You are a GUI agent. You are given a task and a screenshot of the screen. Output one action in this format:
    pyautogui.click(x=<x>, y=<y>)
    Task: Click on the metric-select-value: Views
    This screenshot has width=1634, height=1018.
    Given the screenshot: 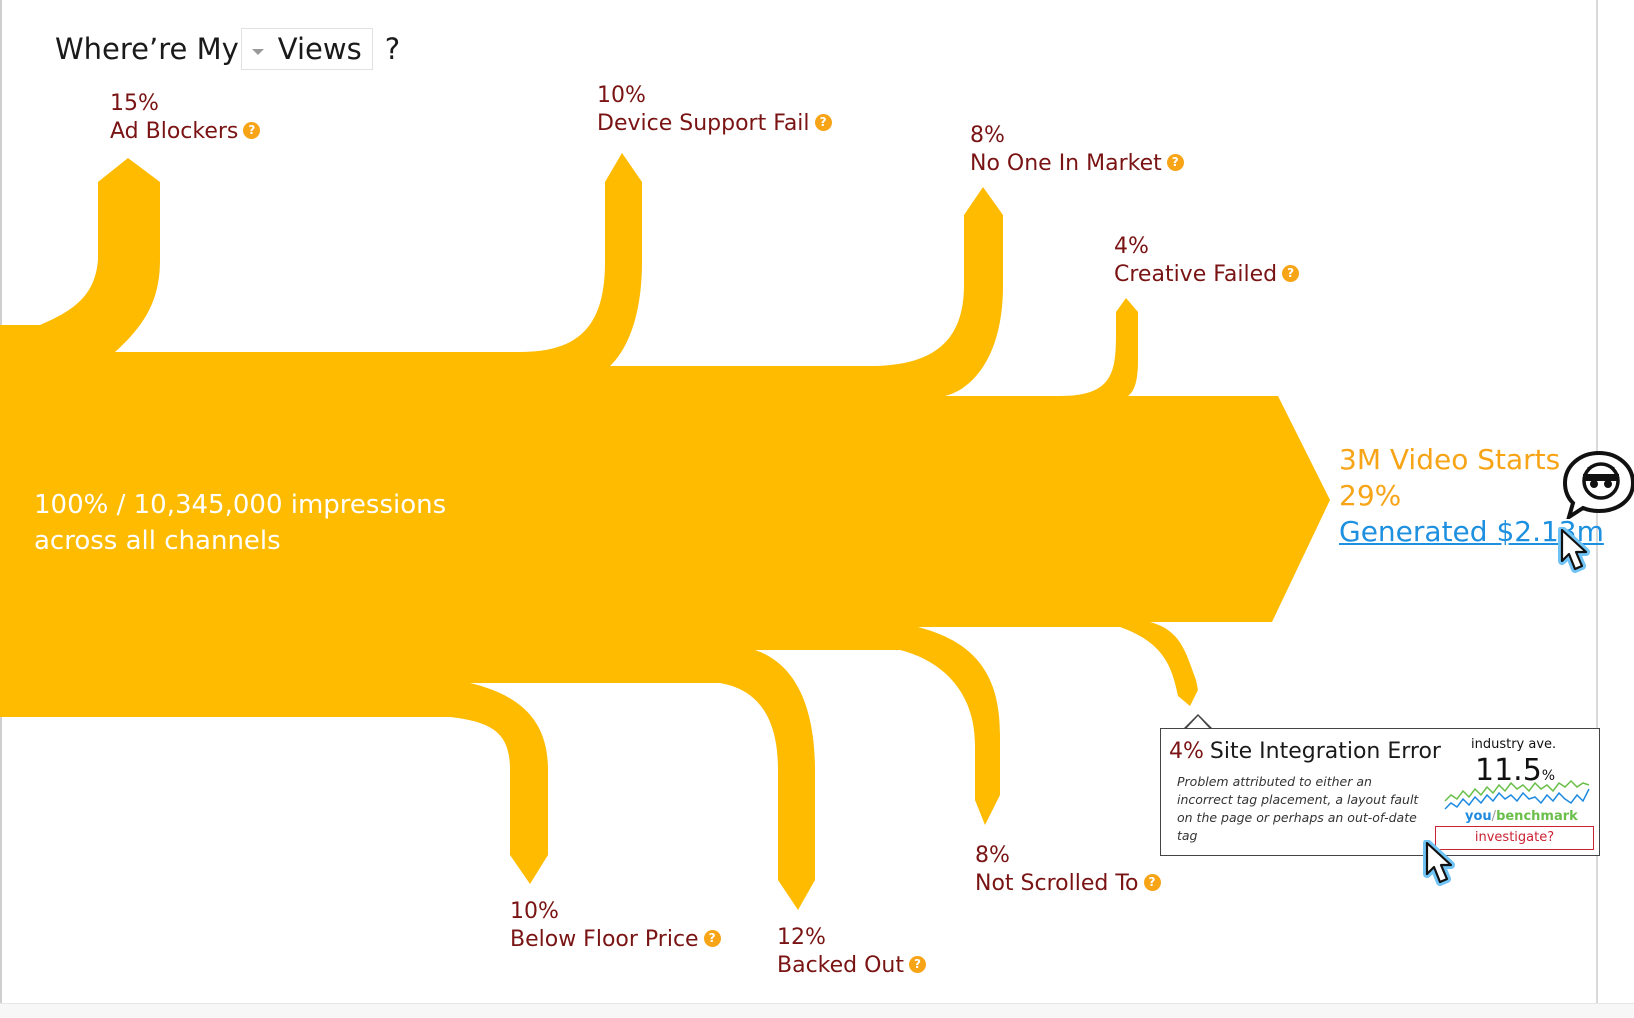 What is the action you would take?
    pyautogui.click(x=319, y=49)
    